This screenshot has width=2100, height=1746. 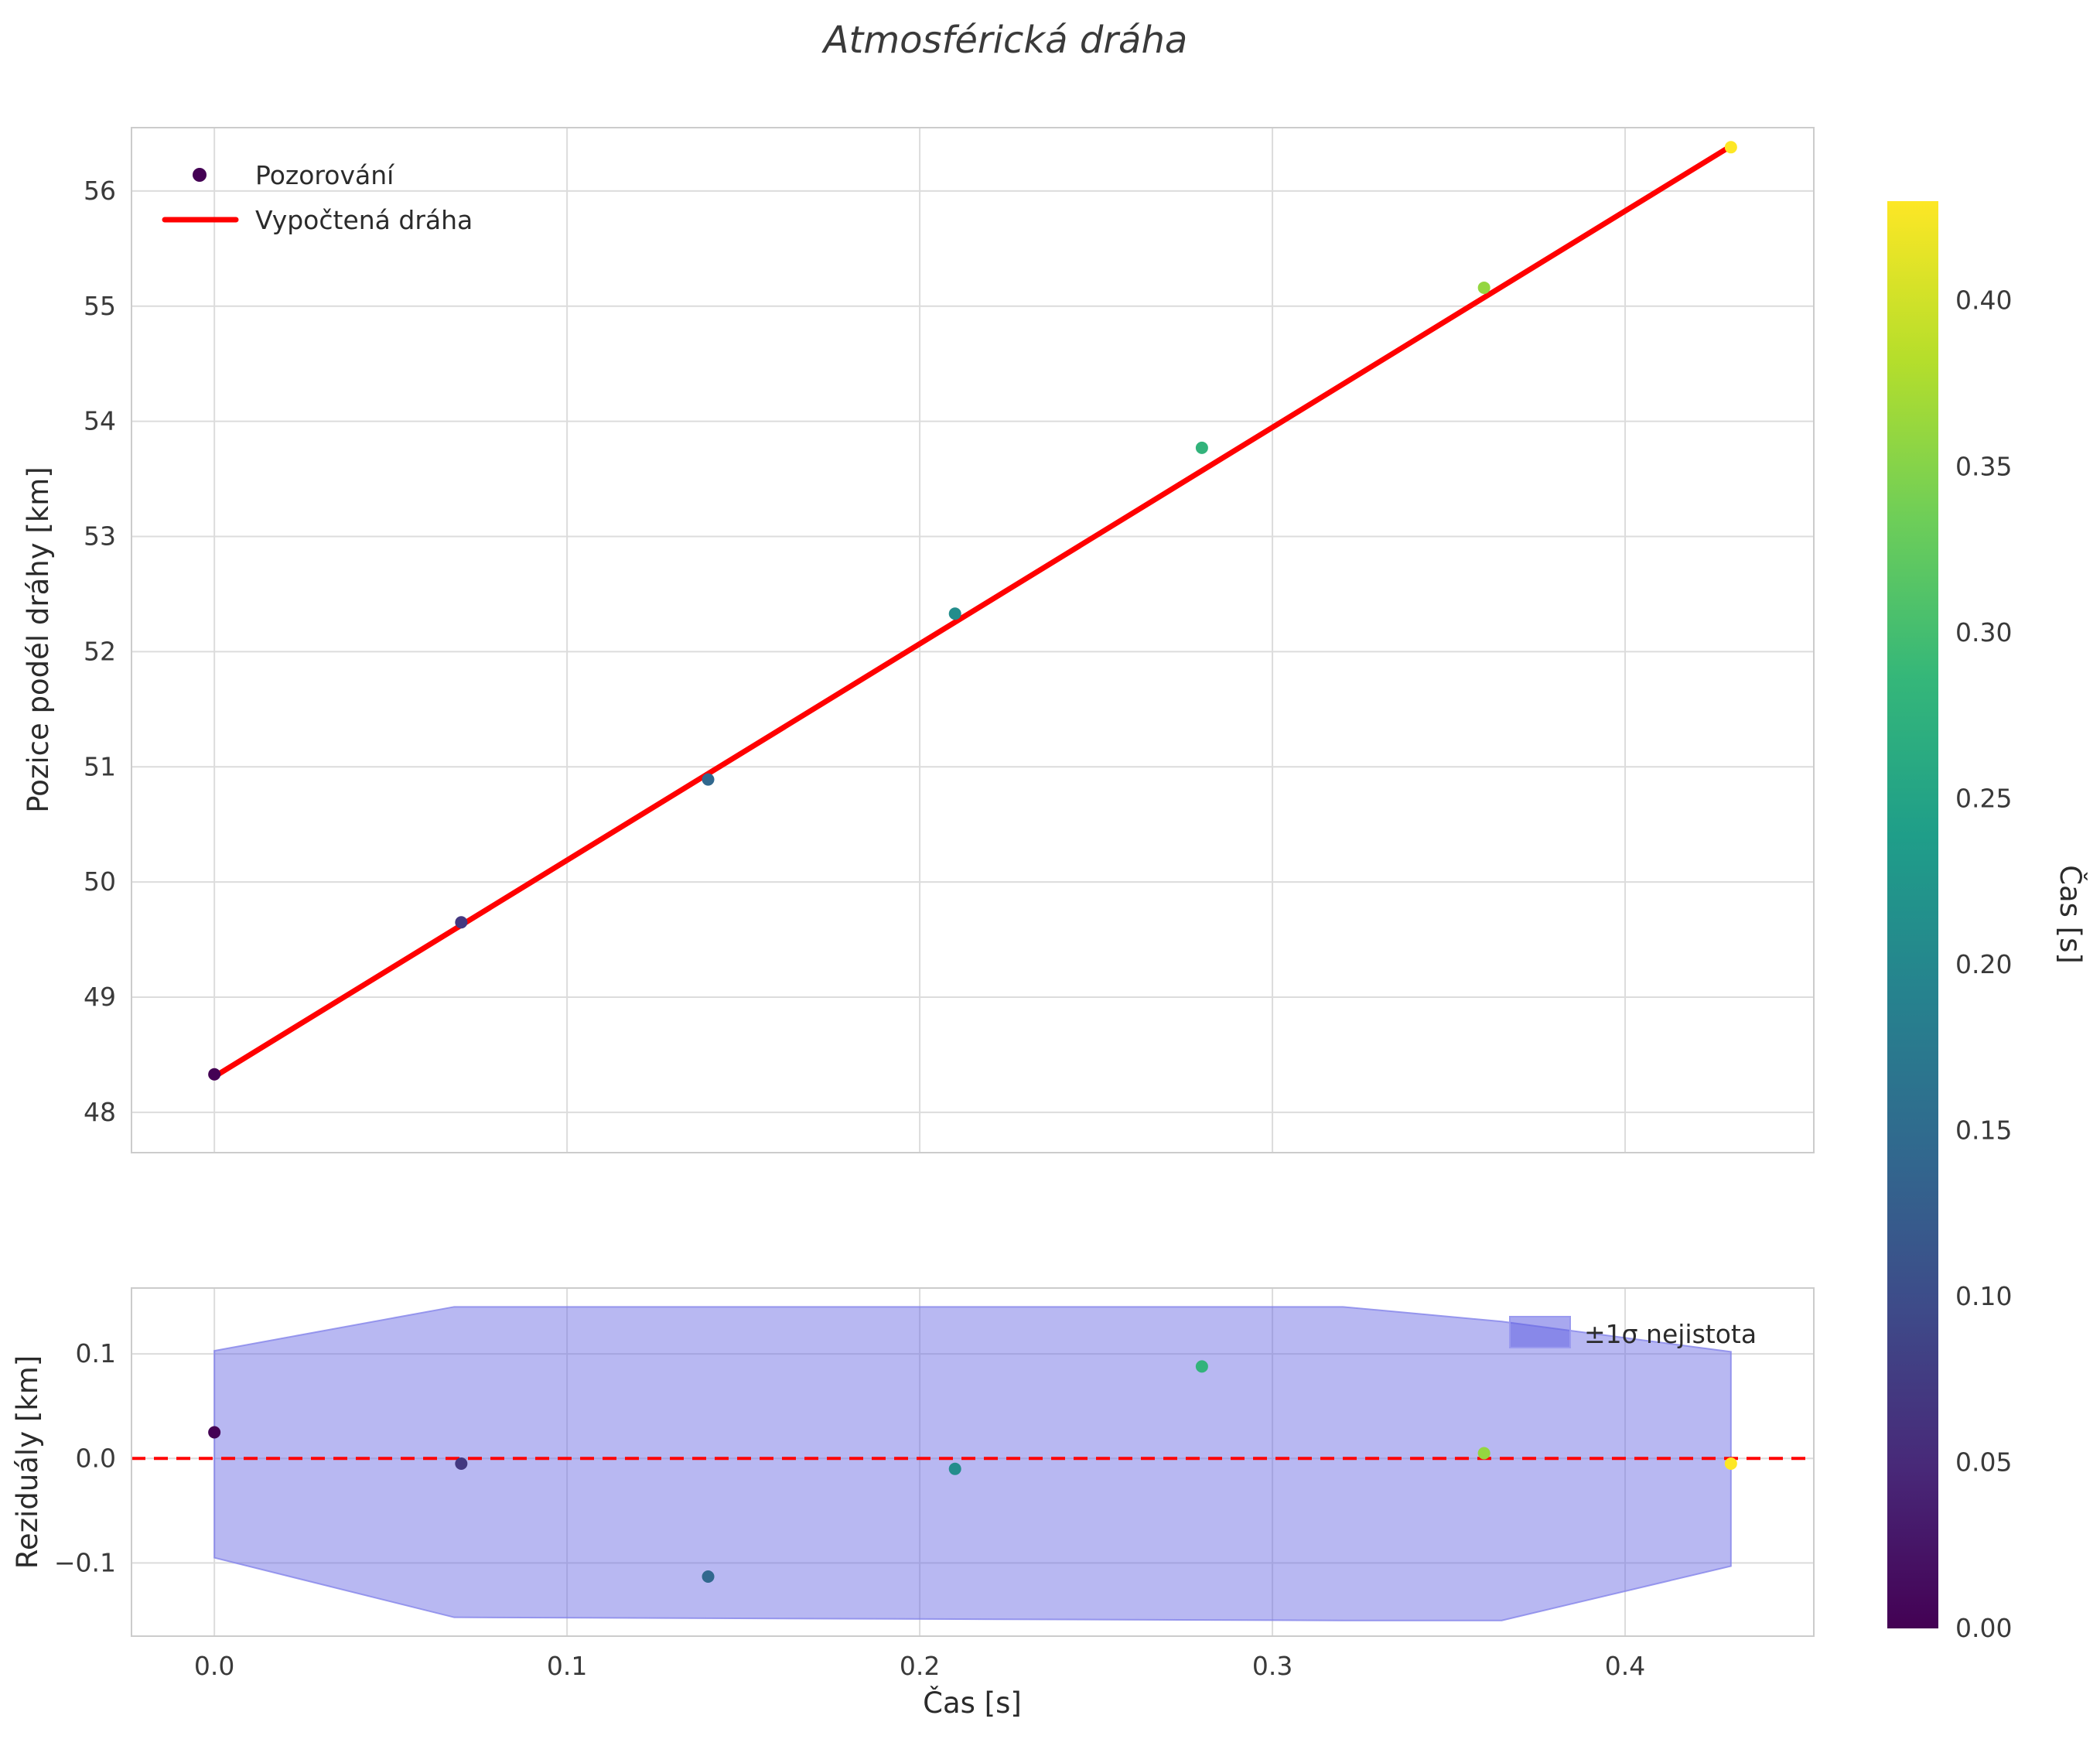 I want to click on y-tick-label: 0.1, so click(x=96, y=1353).